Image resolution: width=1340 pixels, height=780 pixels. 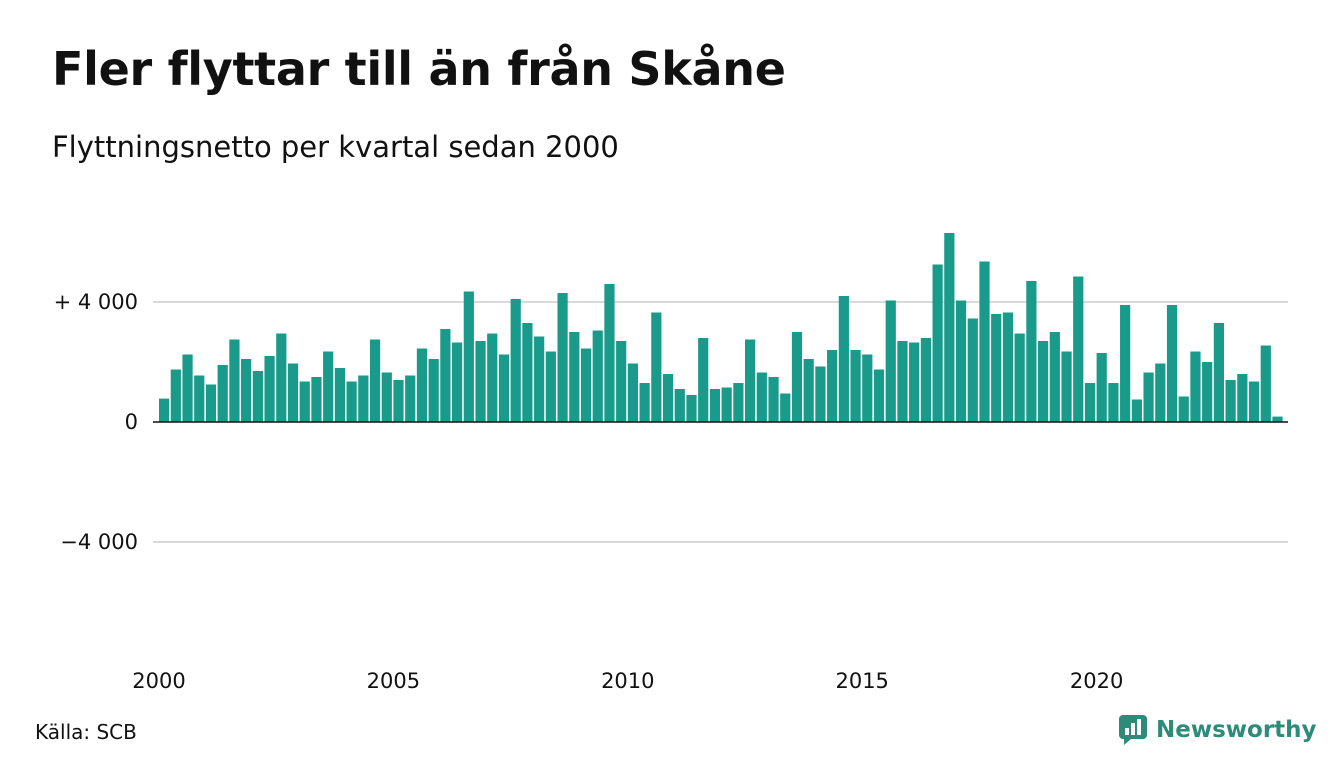 I want to click on chart-title: Fler flyttar till än från Skåne, so click(x=419, y=69).